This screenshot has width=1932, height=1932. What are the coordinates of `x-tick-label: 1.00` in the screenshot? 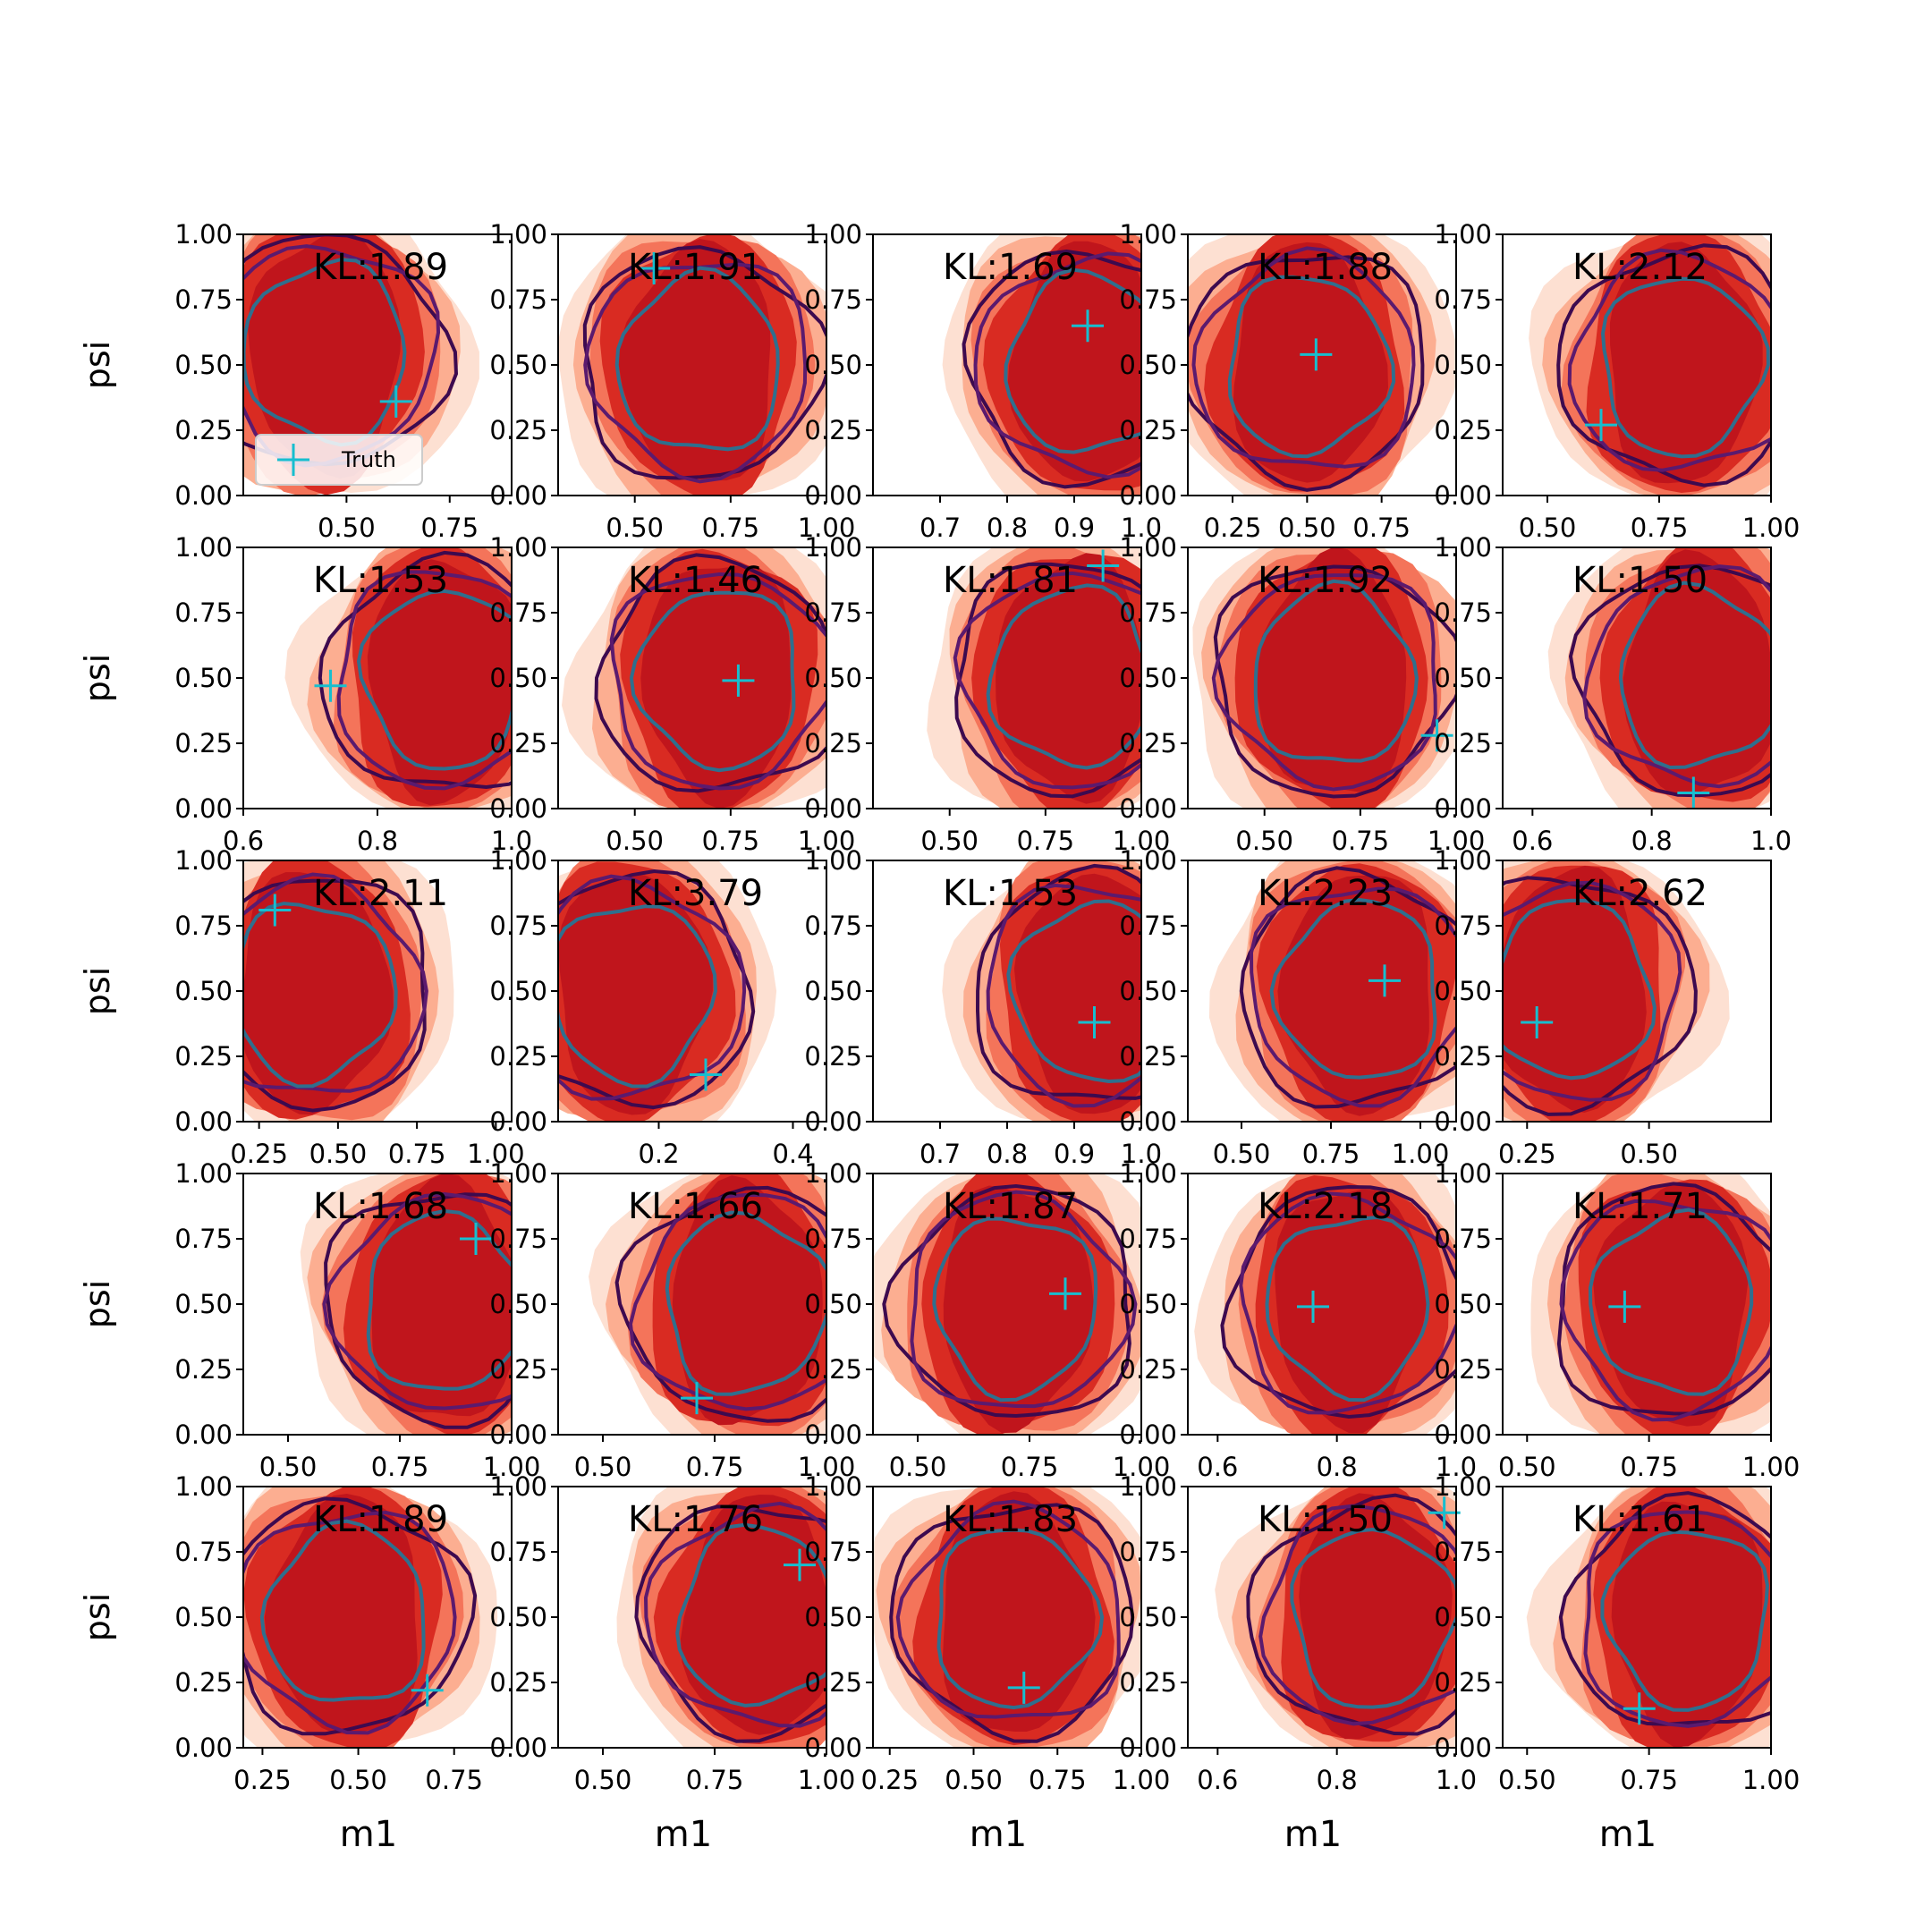 It's located at (1142, 1467).